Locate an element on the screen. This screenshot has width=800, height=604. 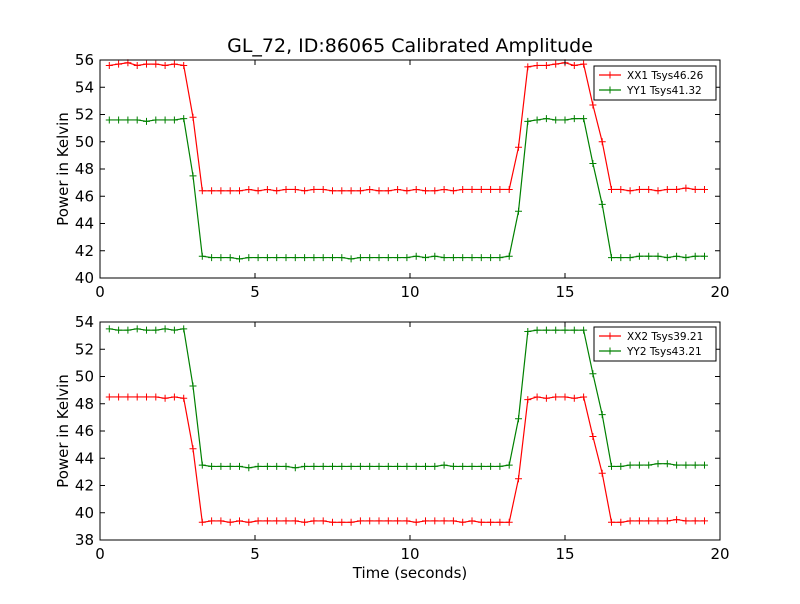
legend-bottom: XX2 Tsys39.21 YY2 Tsys43.21 is located at coordinates (655, 344).